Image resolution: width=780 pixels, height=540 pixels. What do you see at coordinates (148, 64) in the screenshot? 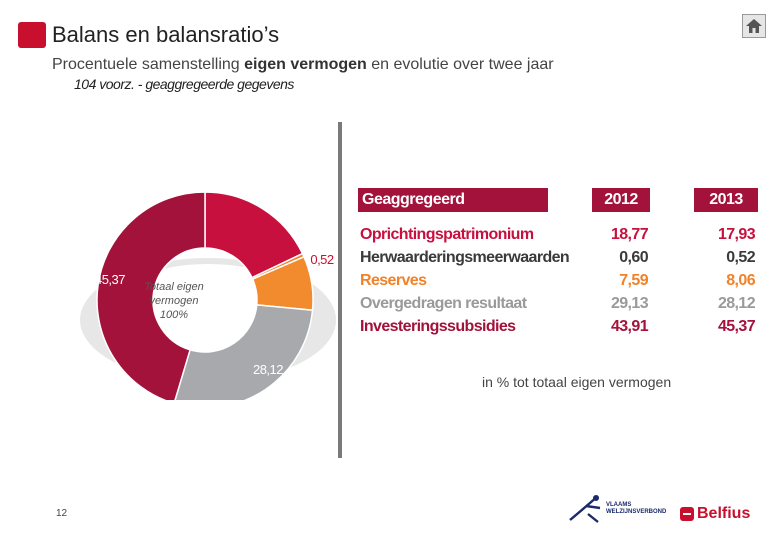
I see `subtitle-pre: Procentuele samenstelling` at bounding box center [148, 64].